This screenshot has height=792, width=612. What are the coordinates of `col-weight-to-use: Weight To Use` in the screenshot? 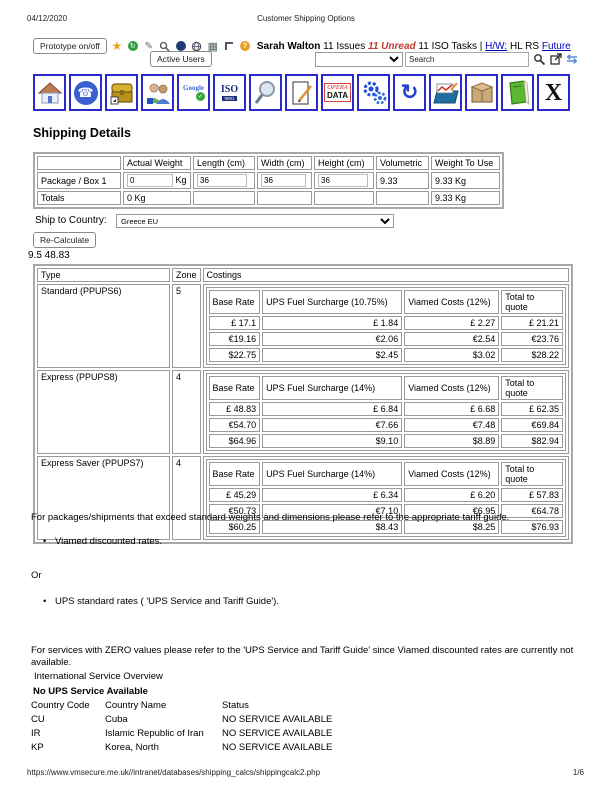 It's located at (465, 163).